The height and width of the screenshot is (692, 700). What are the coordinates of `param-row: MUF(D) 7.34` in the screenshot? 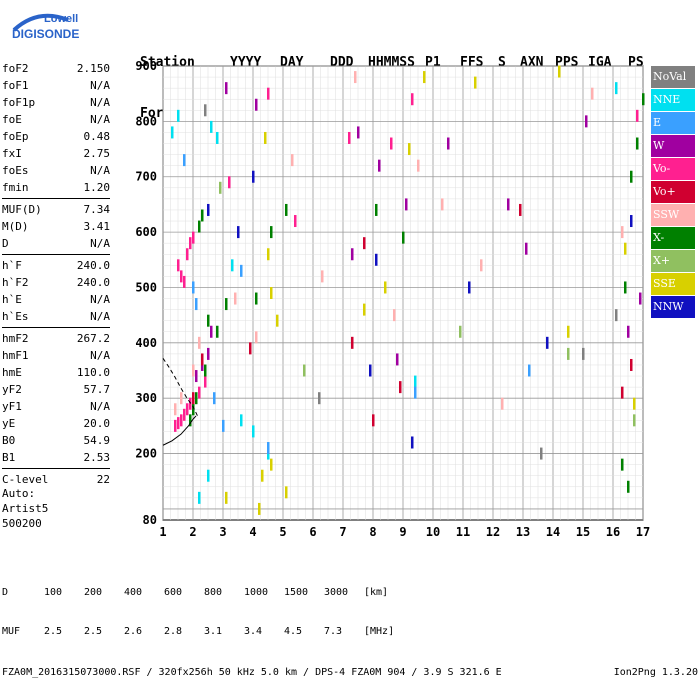 It's located at (56, 209).